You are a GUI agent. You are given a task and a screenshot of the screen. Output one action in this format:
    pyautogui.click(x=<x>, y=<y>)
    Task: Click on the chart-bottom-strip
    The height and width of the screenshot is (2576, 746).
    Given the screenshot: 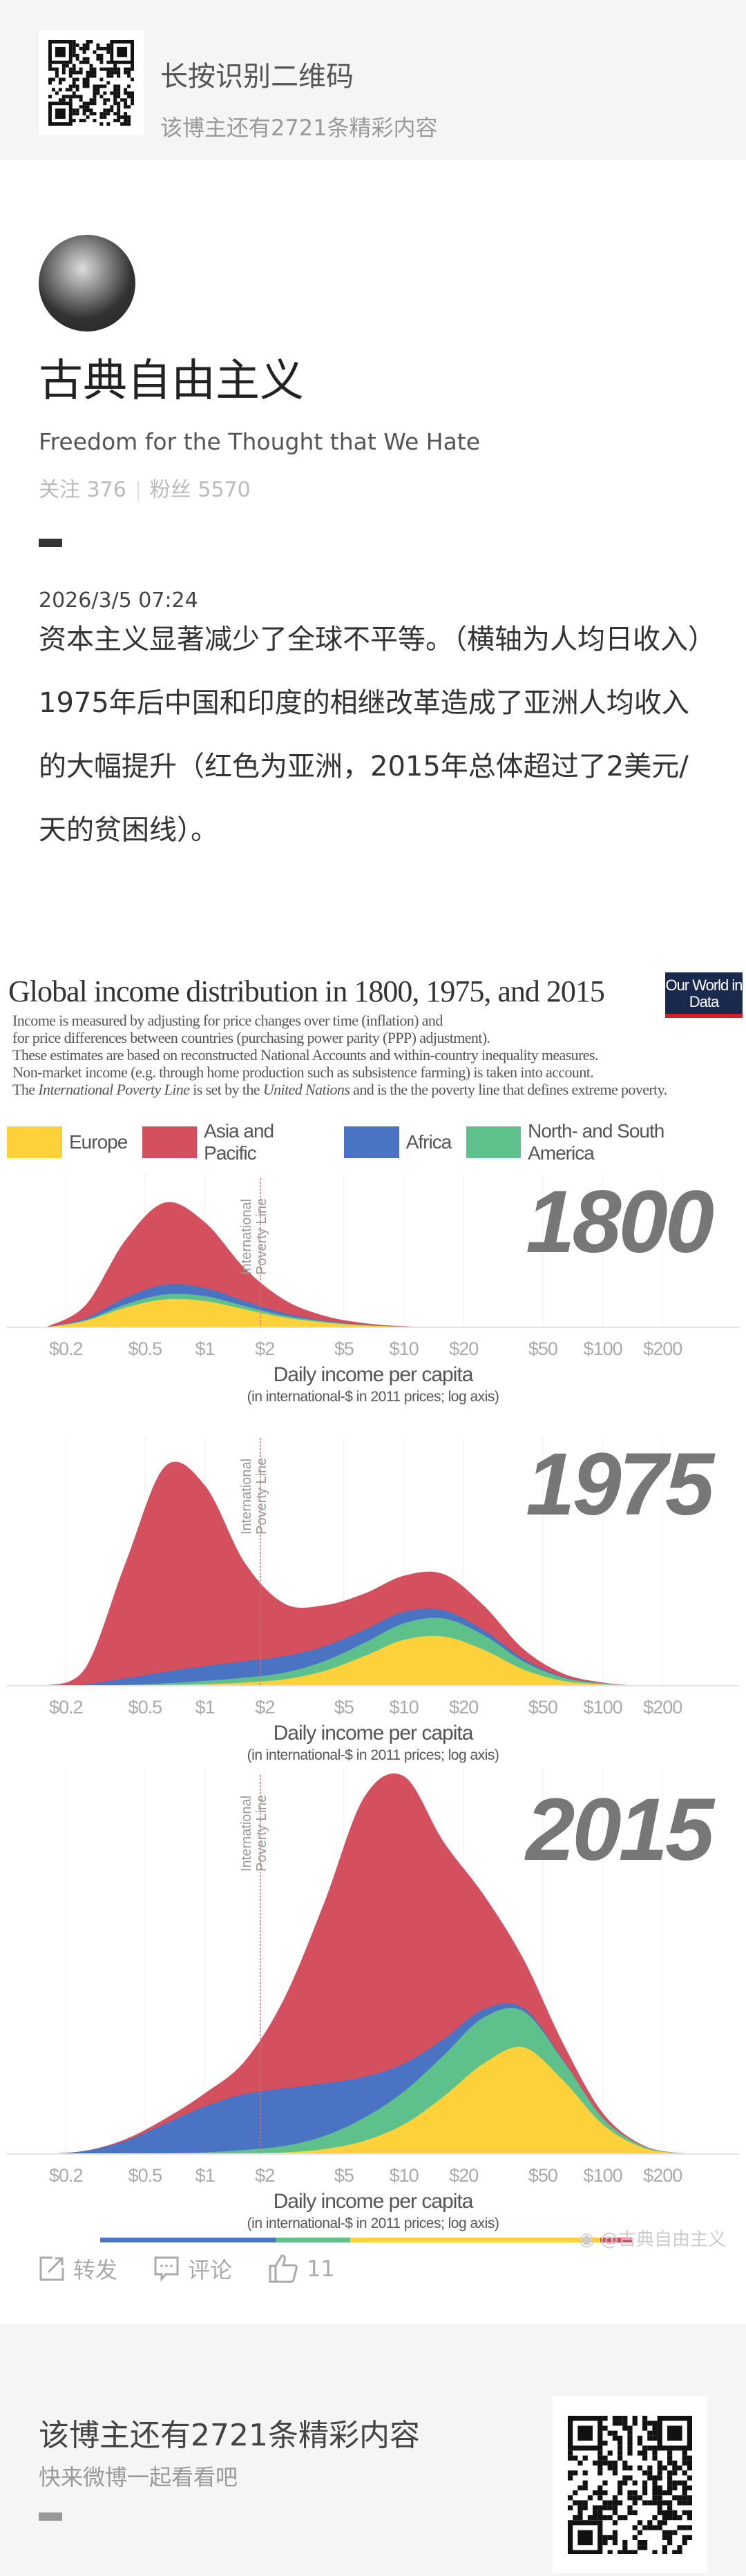 What is the action you would take?
    pyautogui.click(x=366, y=2240)
    